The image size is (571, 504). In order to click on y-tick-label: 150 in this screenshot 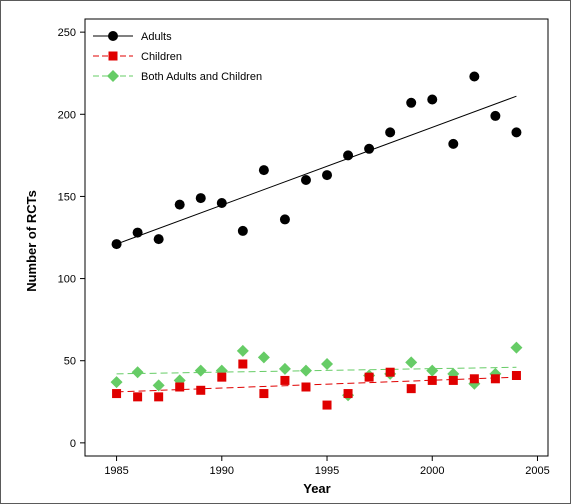, I will do `click(67, 197)`.